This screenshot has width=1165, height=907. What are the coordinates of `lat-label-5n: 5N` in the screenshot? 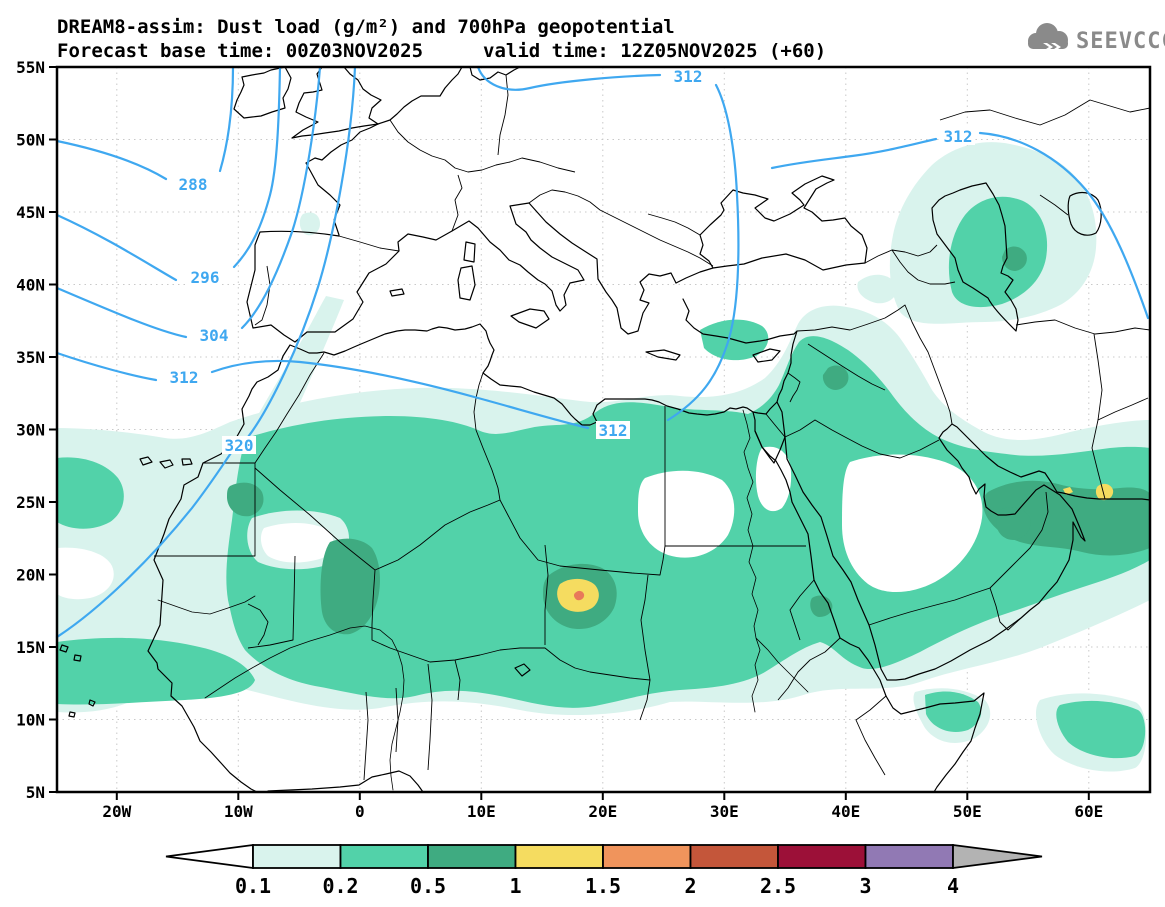 It's located at (35, 792).